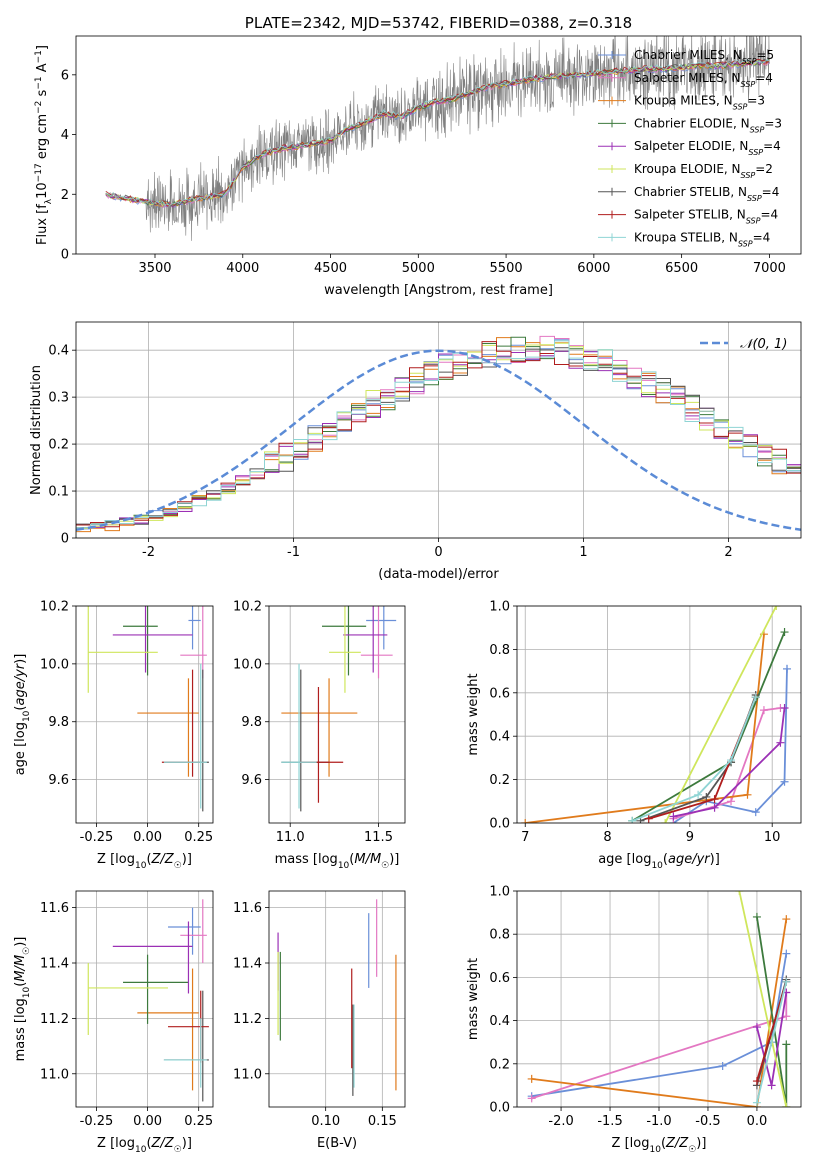 This screenshot has width=819, height=1170. What do you see at coordinates (148, 552) in the screenshot?
I see `x-tick-label: -2` at bounding box center [148, 552].